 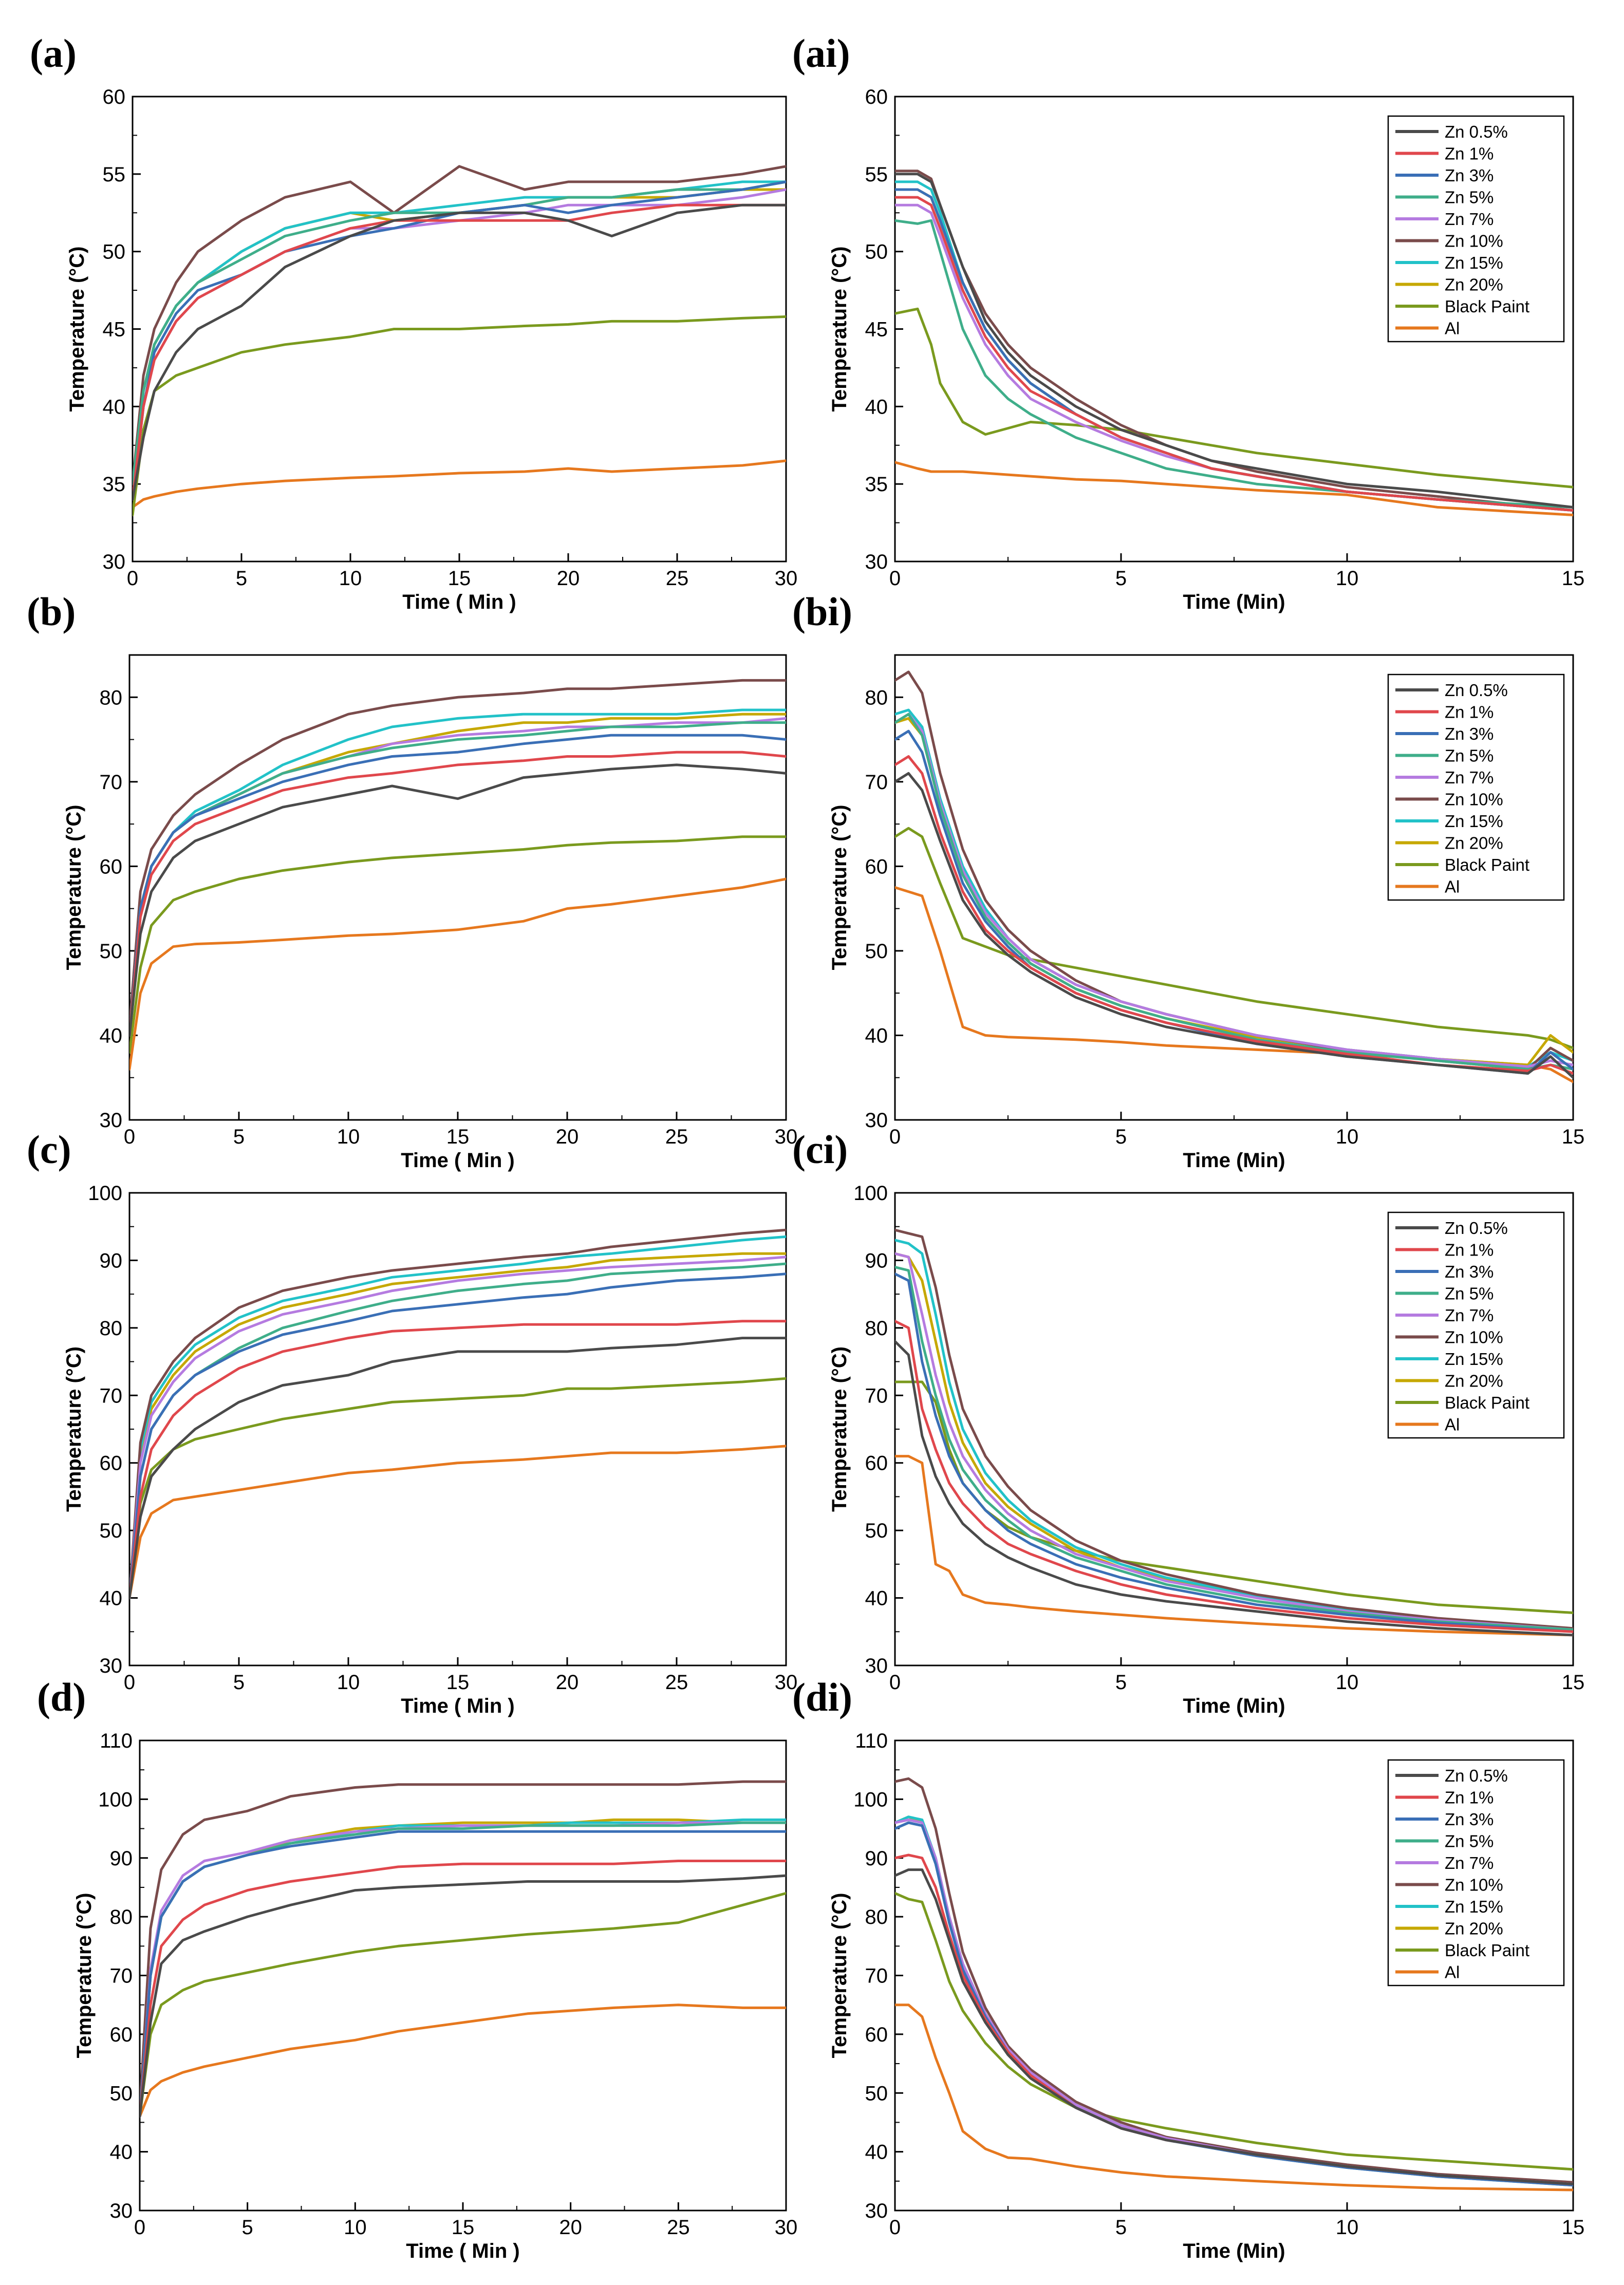 What do you see at coordinates (53, 54) in the screenshot?
I see `panel-label: (a)` at bounding box center [53, 54].